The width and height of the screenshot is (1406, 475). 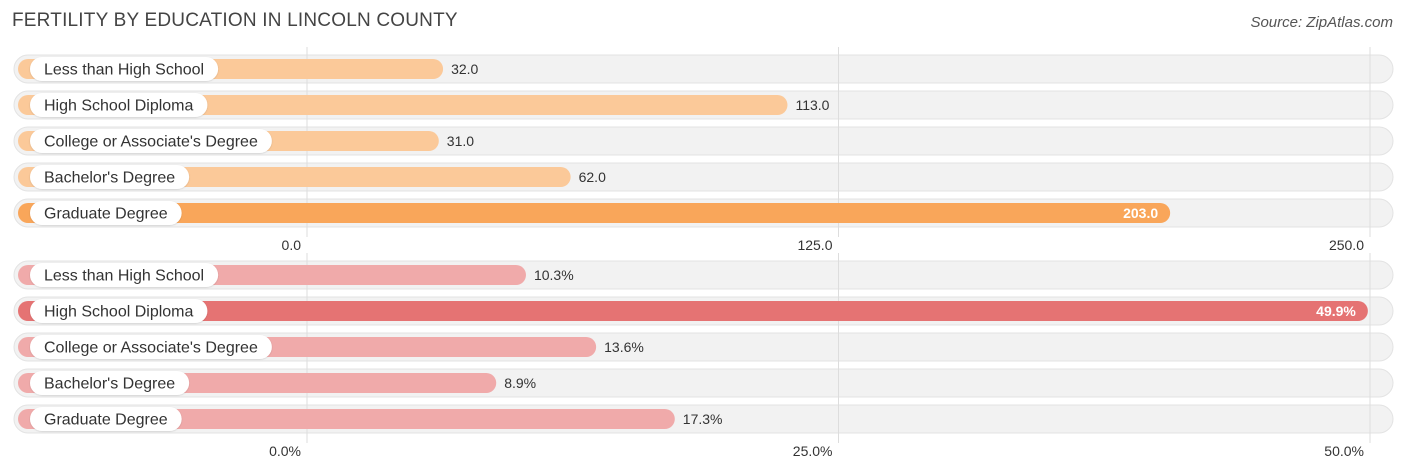 What do you see at coordinates (813, 451) in the screenshot?
I see `tick-label: 25.0%` at bounding box center [813, 451].